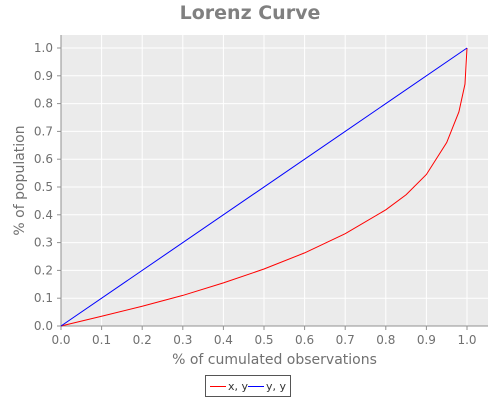 Image resolution: width=500 pixels, height=400 pixels. What do you see at coordinates (101, 340) in the screenshot?
I see `x-tick-label: 0.1` at bounding box center [101, 340].